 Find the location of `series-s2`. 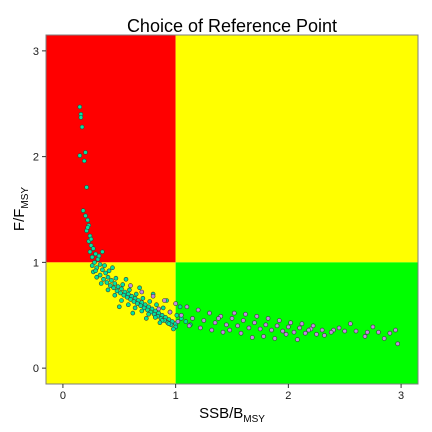

series-s2 is located at coordinates (264, 315).